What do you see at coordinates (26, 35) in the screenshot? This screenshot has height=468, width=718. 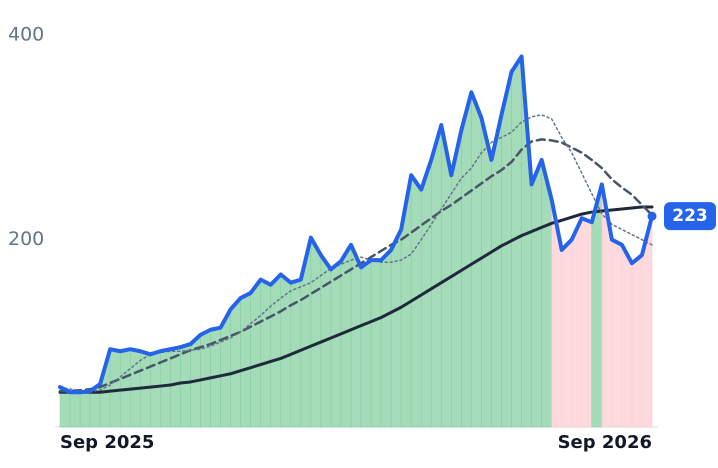 I see `y-tick-label: 400` at bounding box center [26, 35].